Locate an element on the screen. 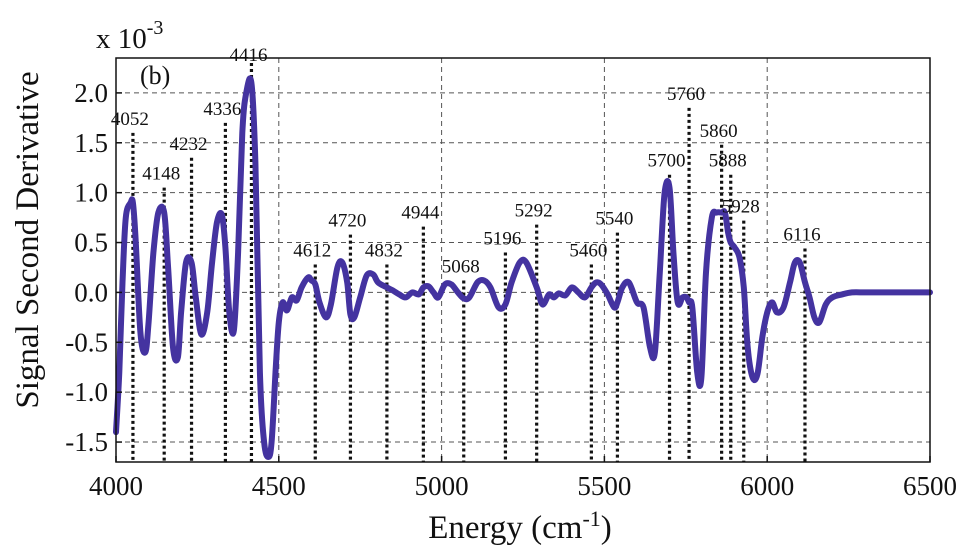 The image size is (967, 547). y-tick-label: 0.5 is located at coordinates (91, 243).